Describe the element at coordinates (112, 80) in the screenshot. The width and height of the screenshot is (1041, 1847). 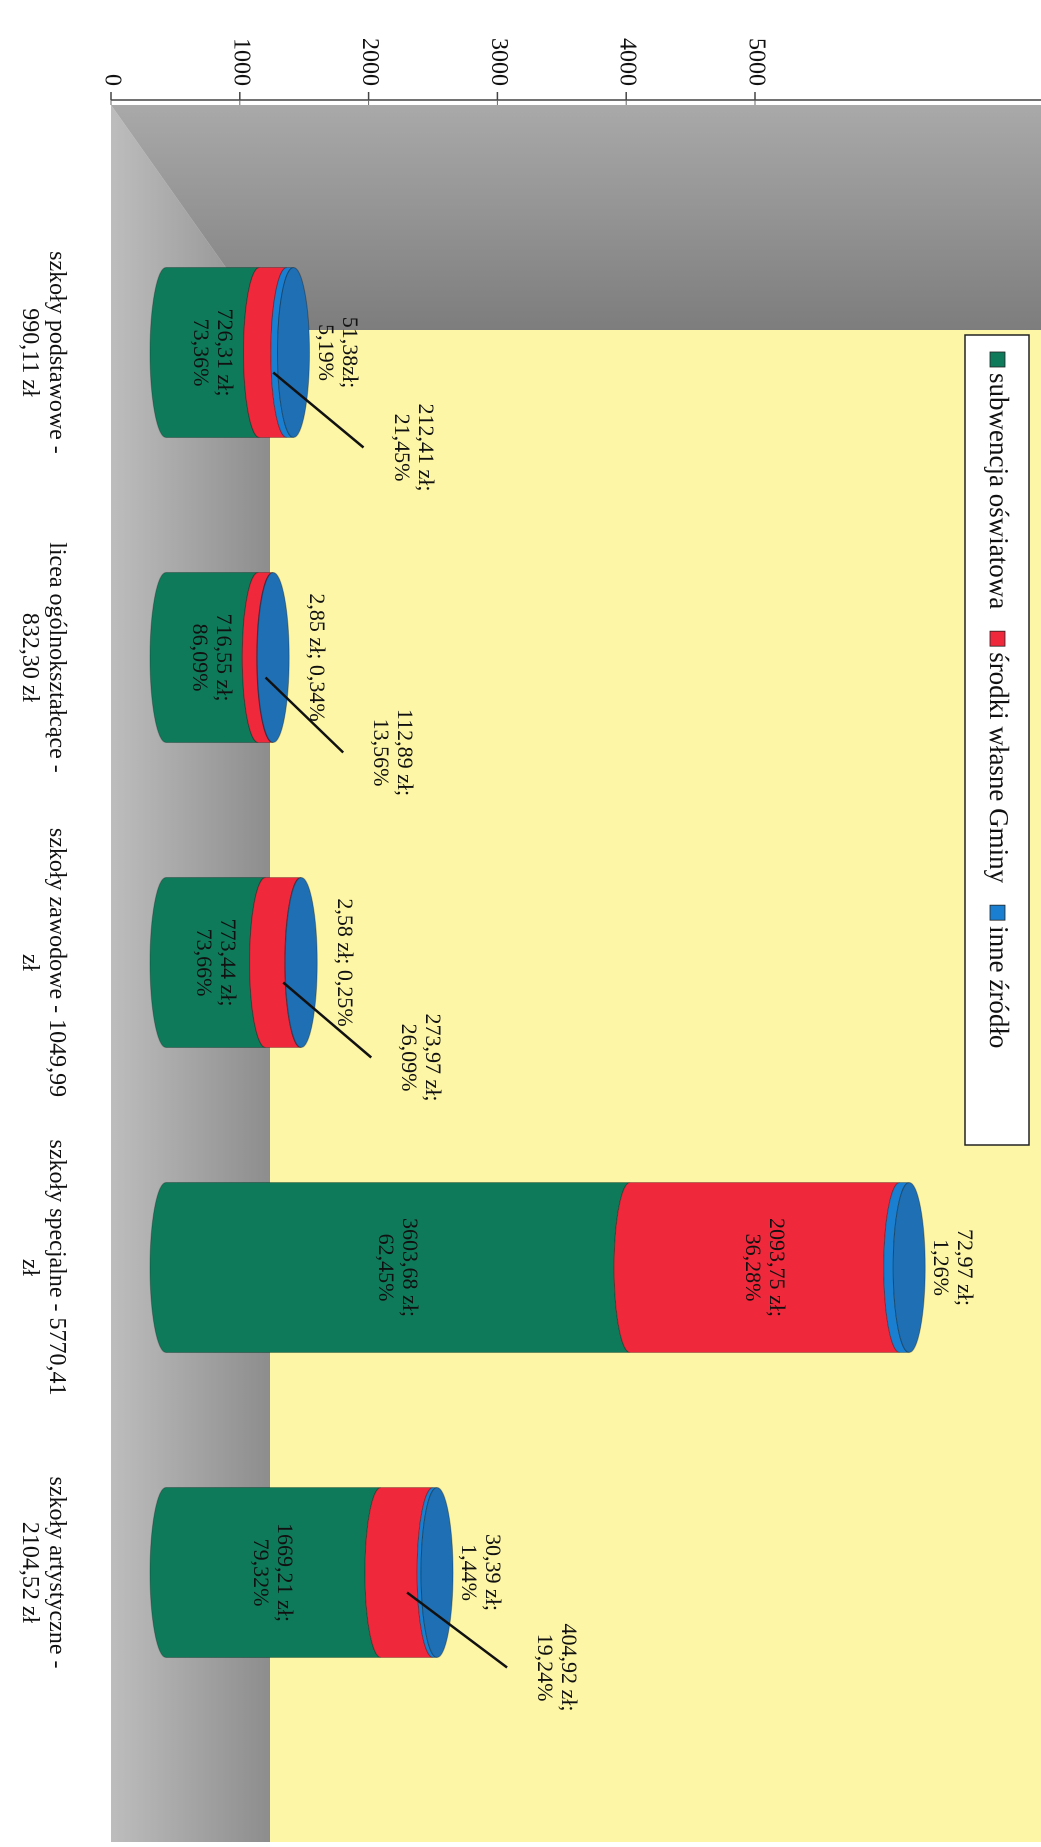
I see `y-tick-label: 0` at that location.